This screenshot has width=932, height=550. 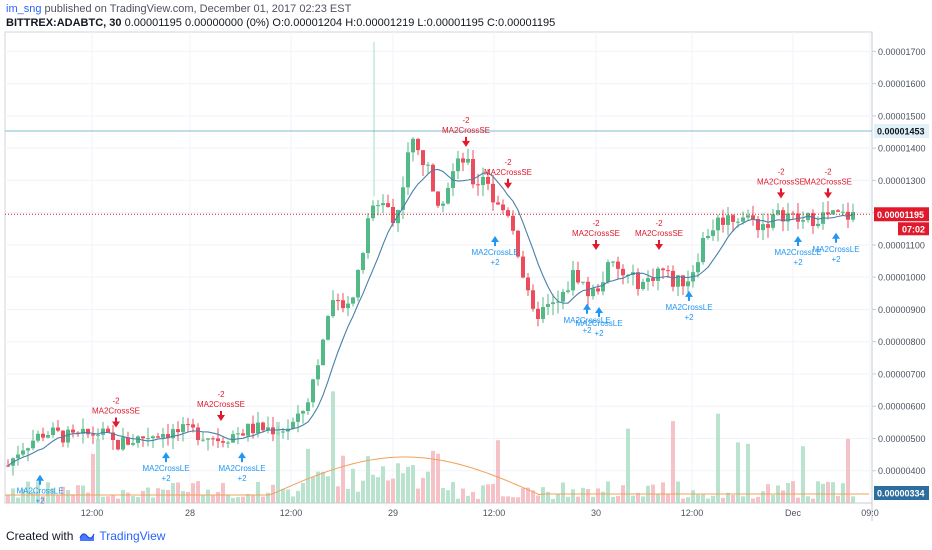 I want to click on created-with-text: Created with, so click(x=40, y=536).